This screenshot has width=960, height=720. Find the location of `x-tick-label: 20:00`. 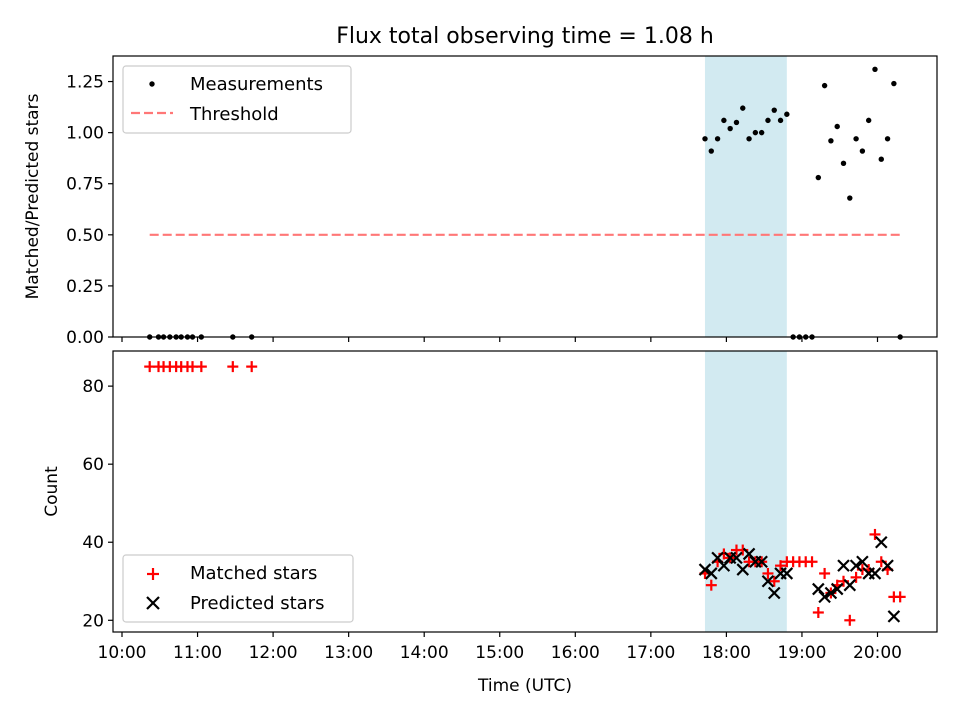

x-tick-label: 20:00 is located at coordinates (877, 653).